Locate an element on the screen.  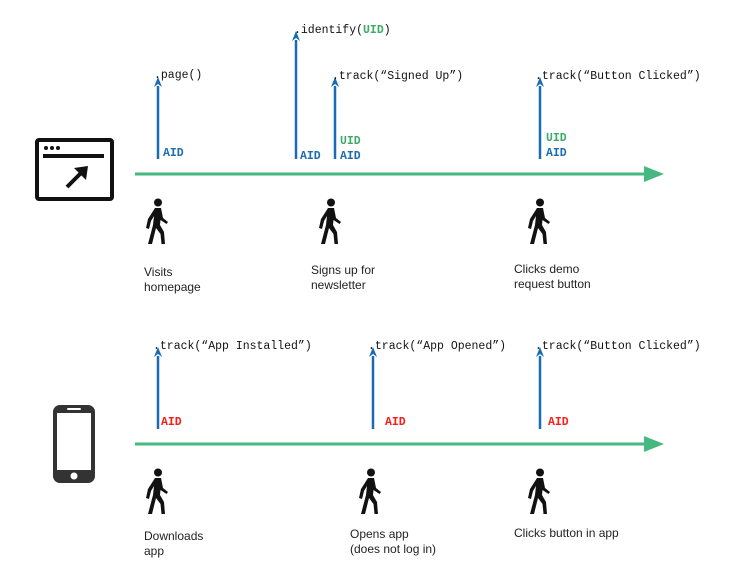
caption-line: Clicks button in app is located at coordinates (566, 533).